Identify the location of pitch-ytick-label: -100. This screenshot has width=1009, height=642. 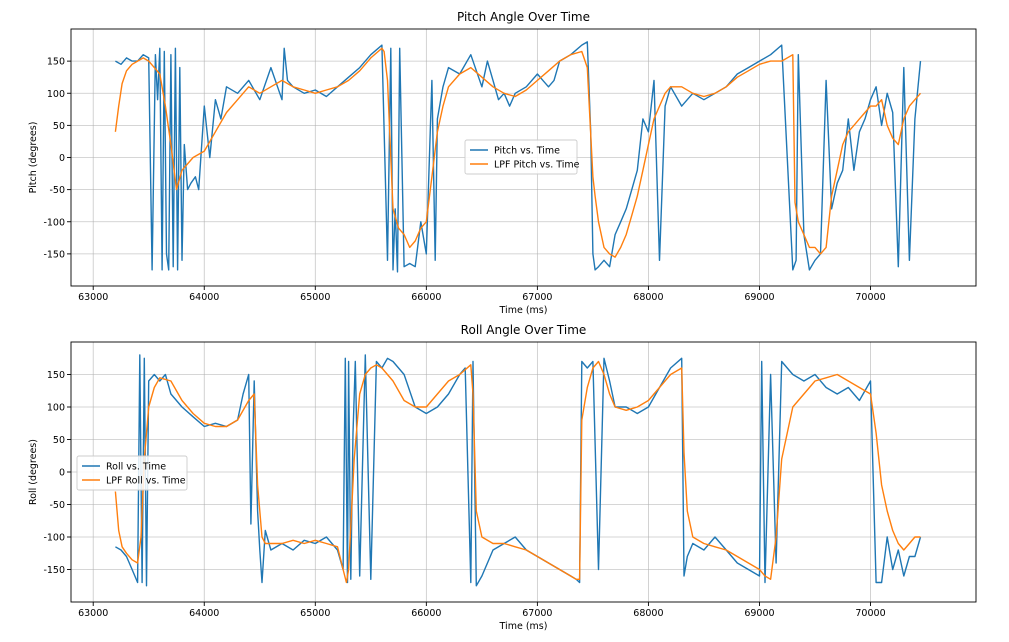
(54, 222).